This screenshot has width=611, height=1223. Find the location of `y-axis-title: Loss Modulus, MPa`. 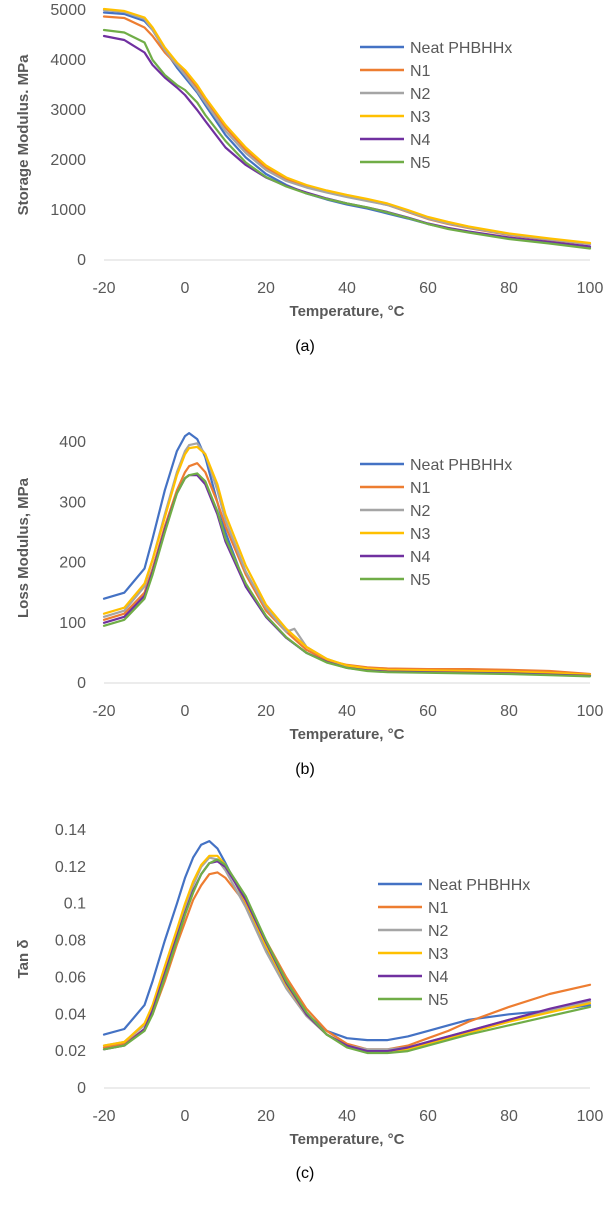

y-axis-title: Loss Modulus, MPa is located at coordinates (23, 547).